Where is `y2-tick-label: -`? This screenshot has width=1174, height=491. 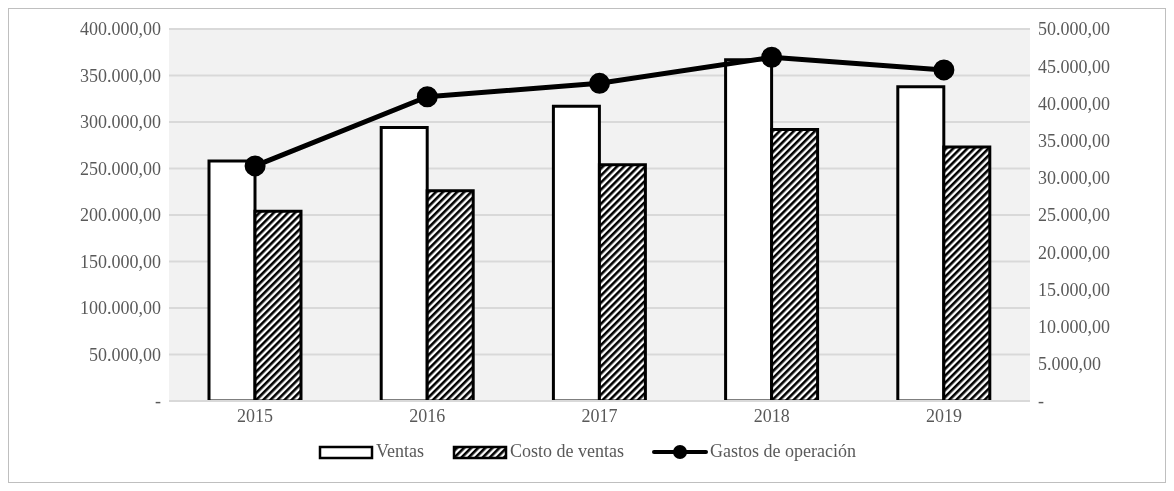
y2-tick-label: - is located at coordinates (1041, 401).